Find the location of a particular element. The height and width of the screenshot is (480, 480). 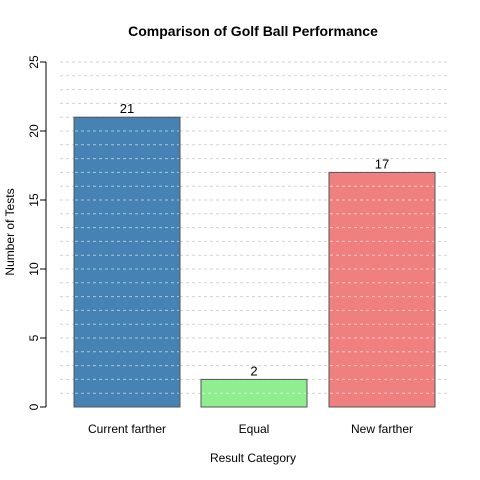

y-tick-label: 5 is located at coordinates (34, 337).